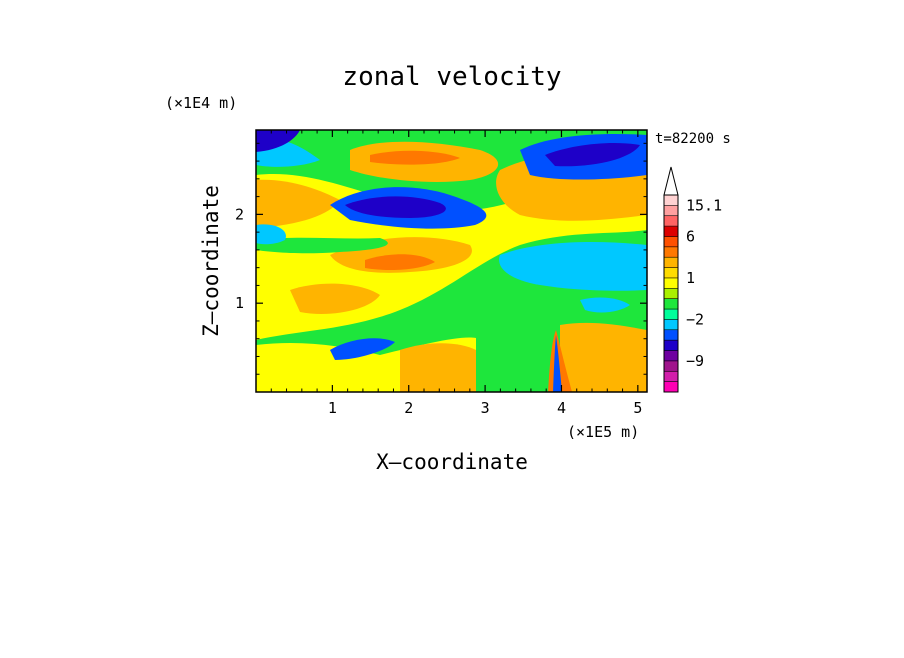 The width and height of the screenshot is (904, 658). What do you see at coordinates (438, 367) in the screenshot?
I see `field-orange-bottom` at bounding box center [438, 367].